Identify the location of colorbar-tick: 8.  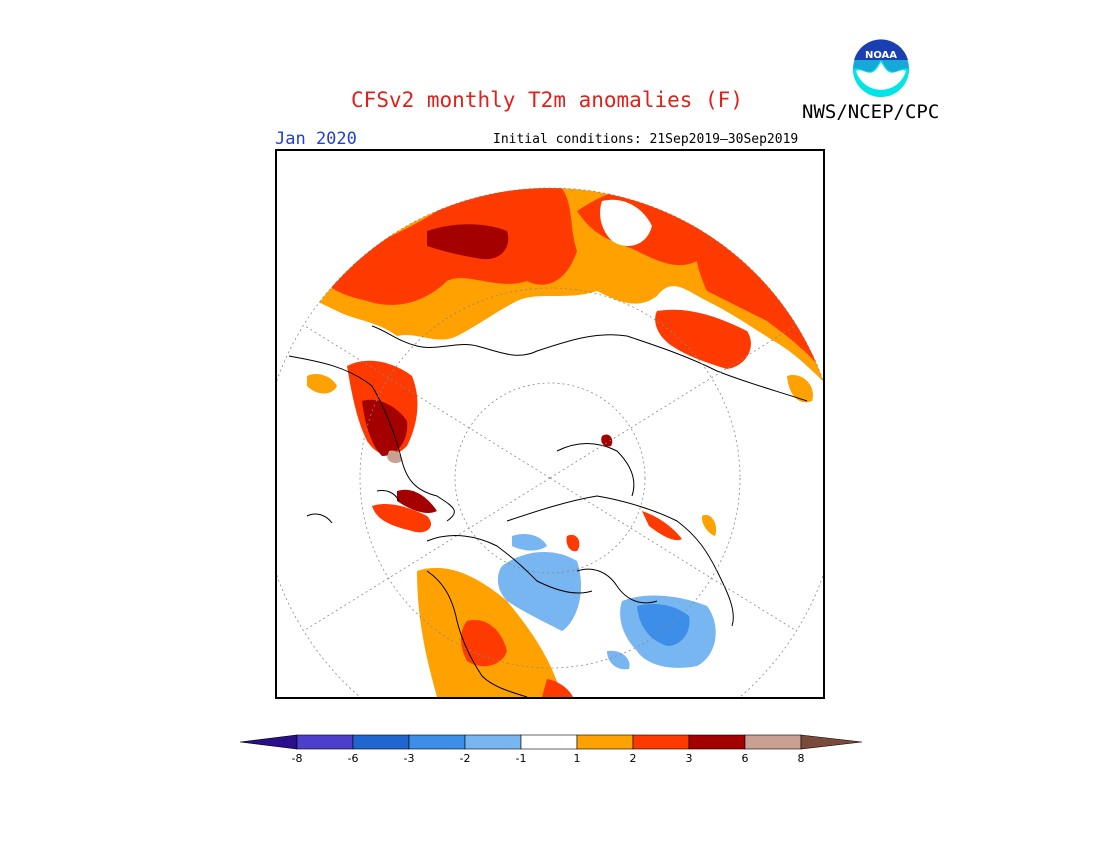
(801, 758).